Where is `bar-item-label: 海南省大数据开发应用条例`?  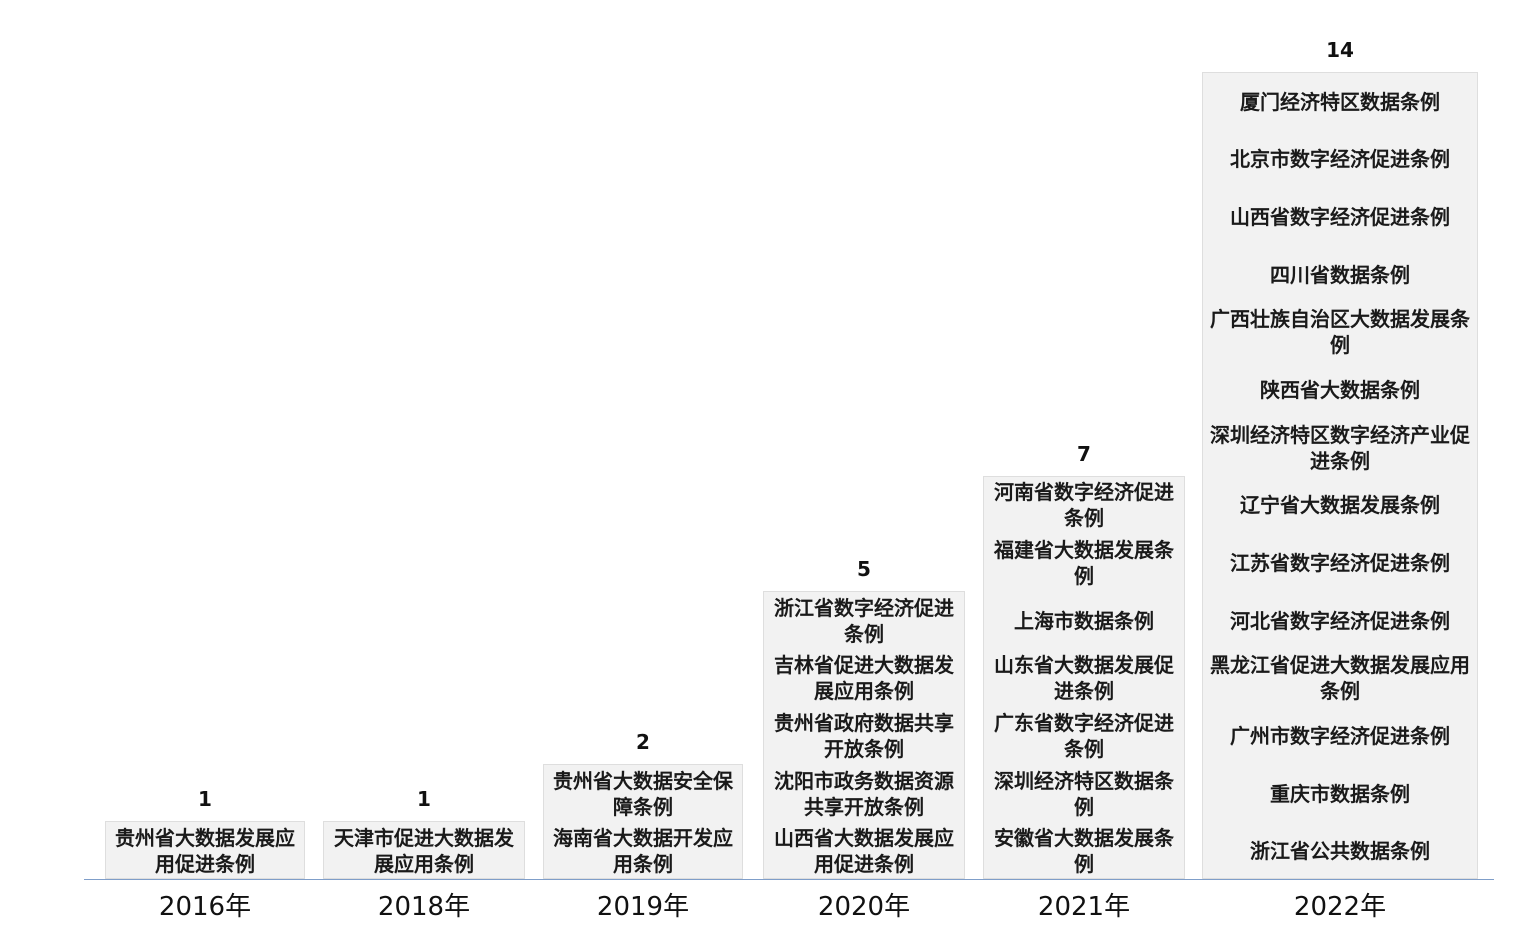
bar-item-label: 海南省大数据开发应用条例 is located at coordinates (643, 851).